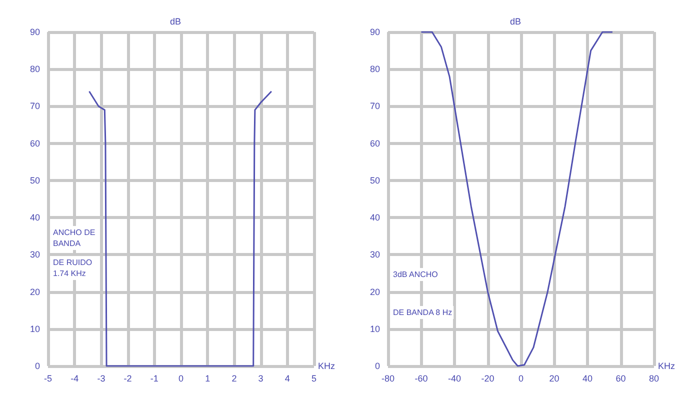 Image resolution: width=696 pixels, height=404 pixels. Describe the element at coordinates (587, 379) in the screenshot. I see `x-tick-label: 40` at that location.